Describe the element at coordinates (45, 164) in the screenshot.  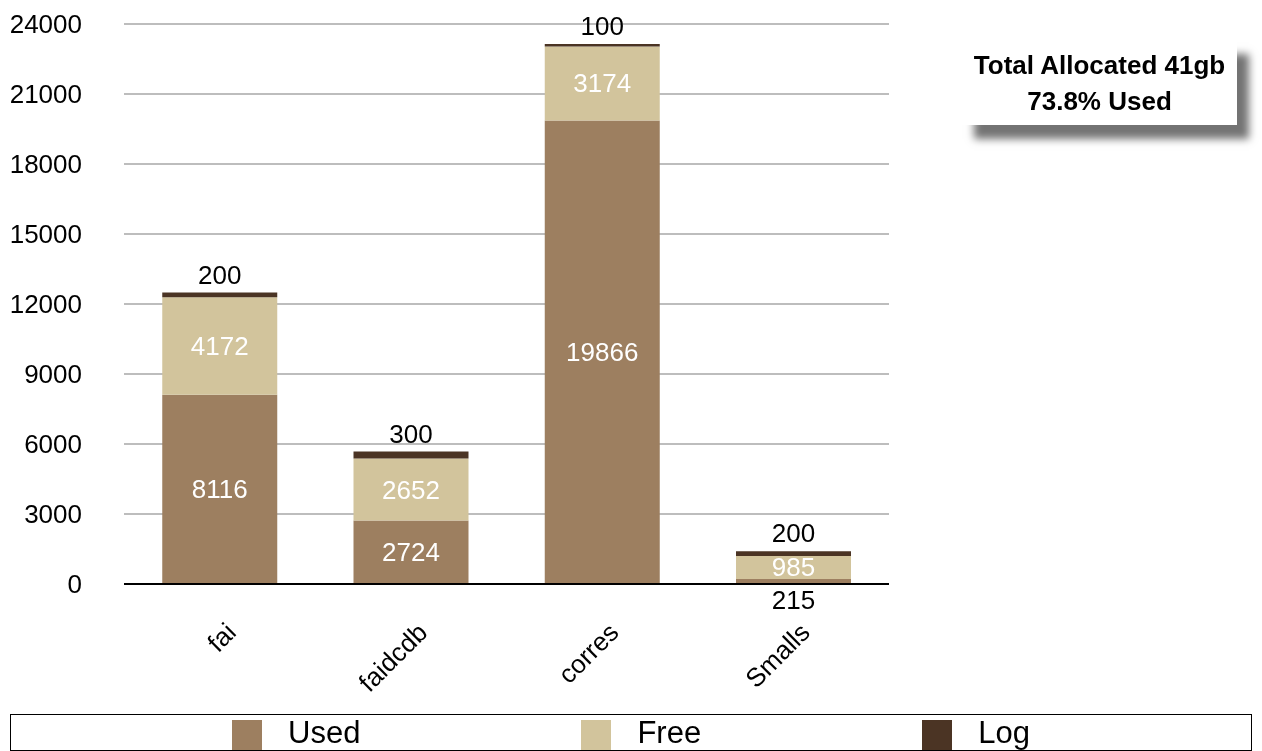
I see `y-tick-label: 18000` at that location.